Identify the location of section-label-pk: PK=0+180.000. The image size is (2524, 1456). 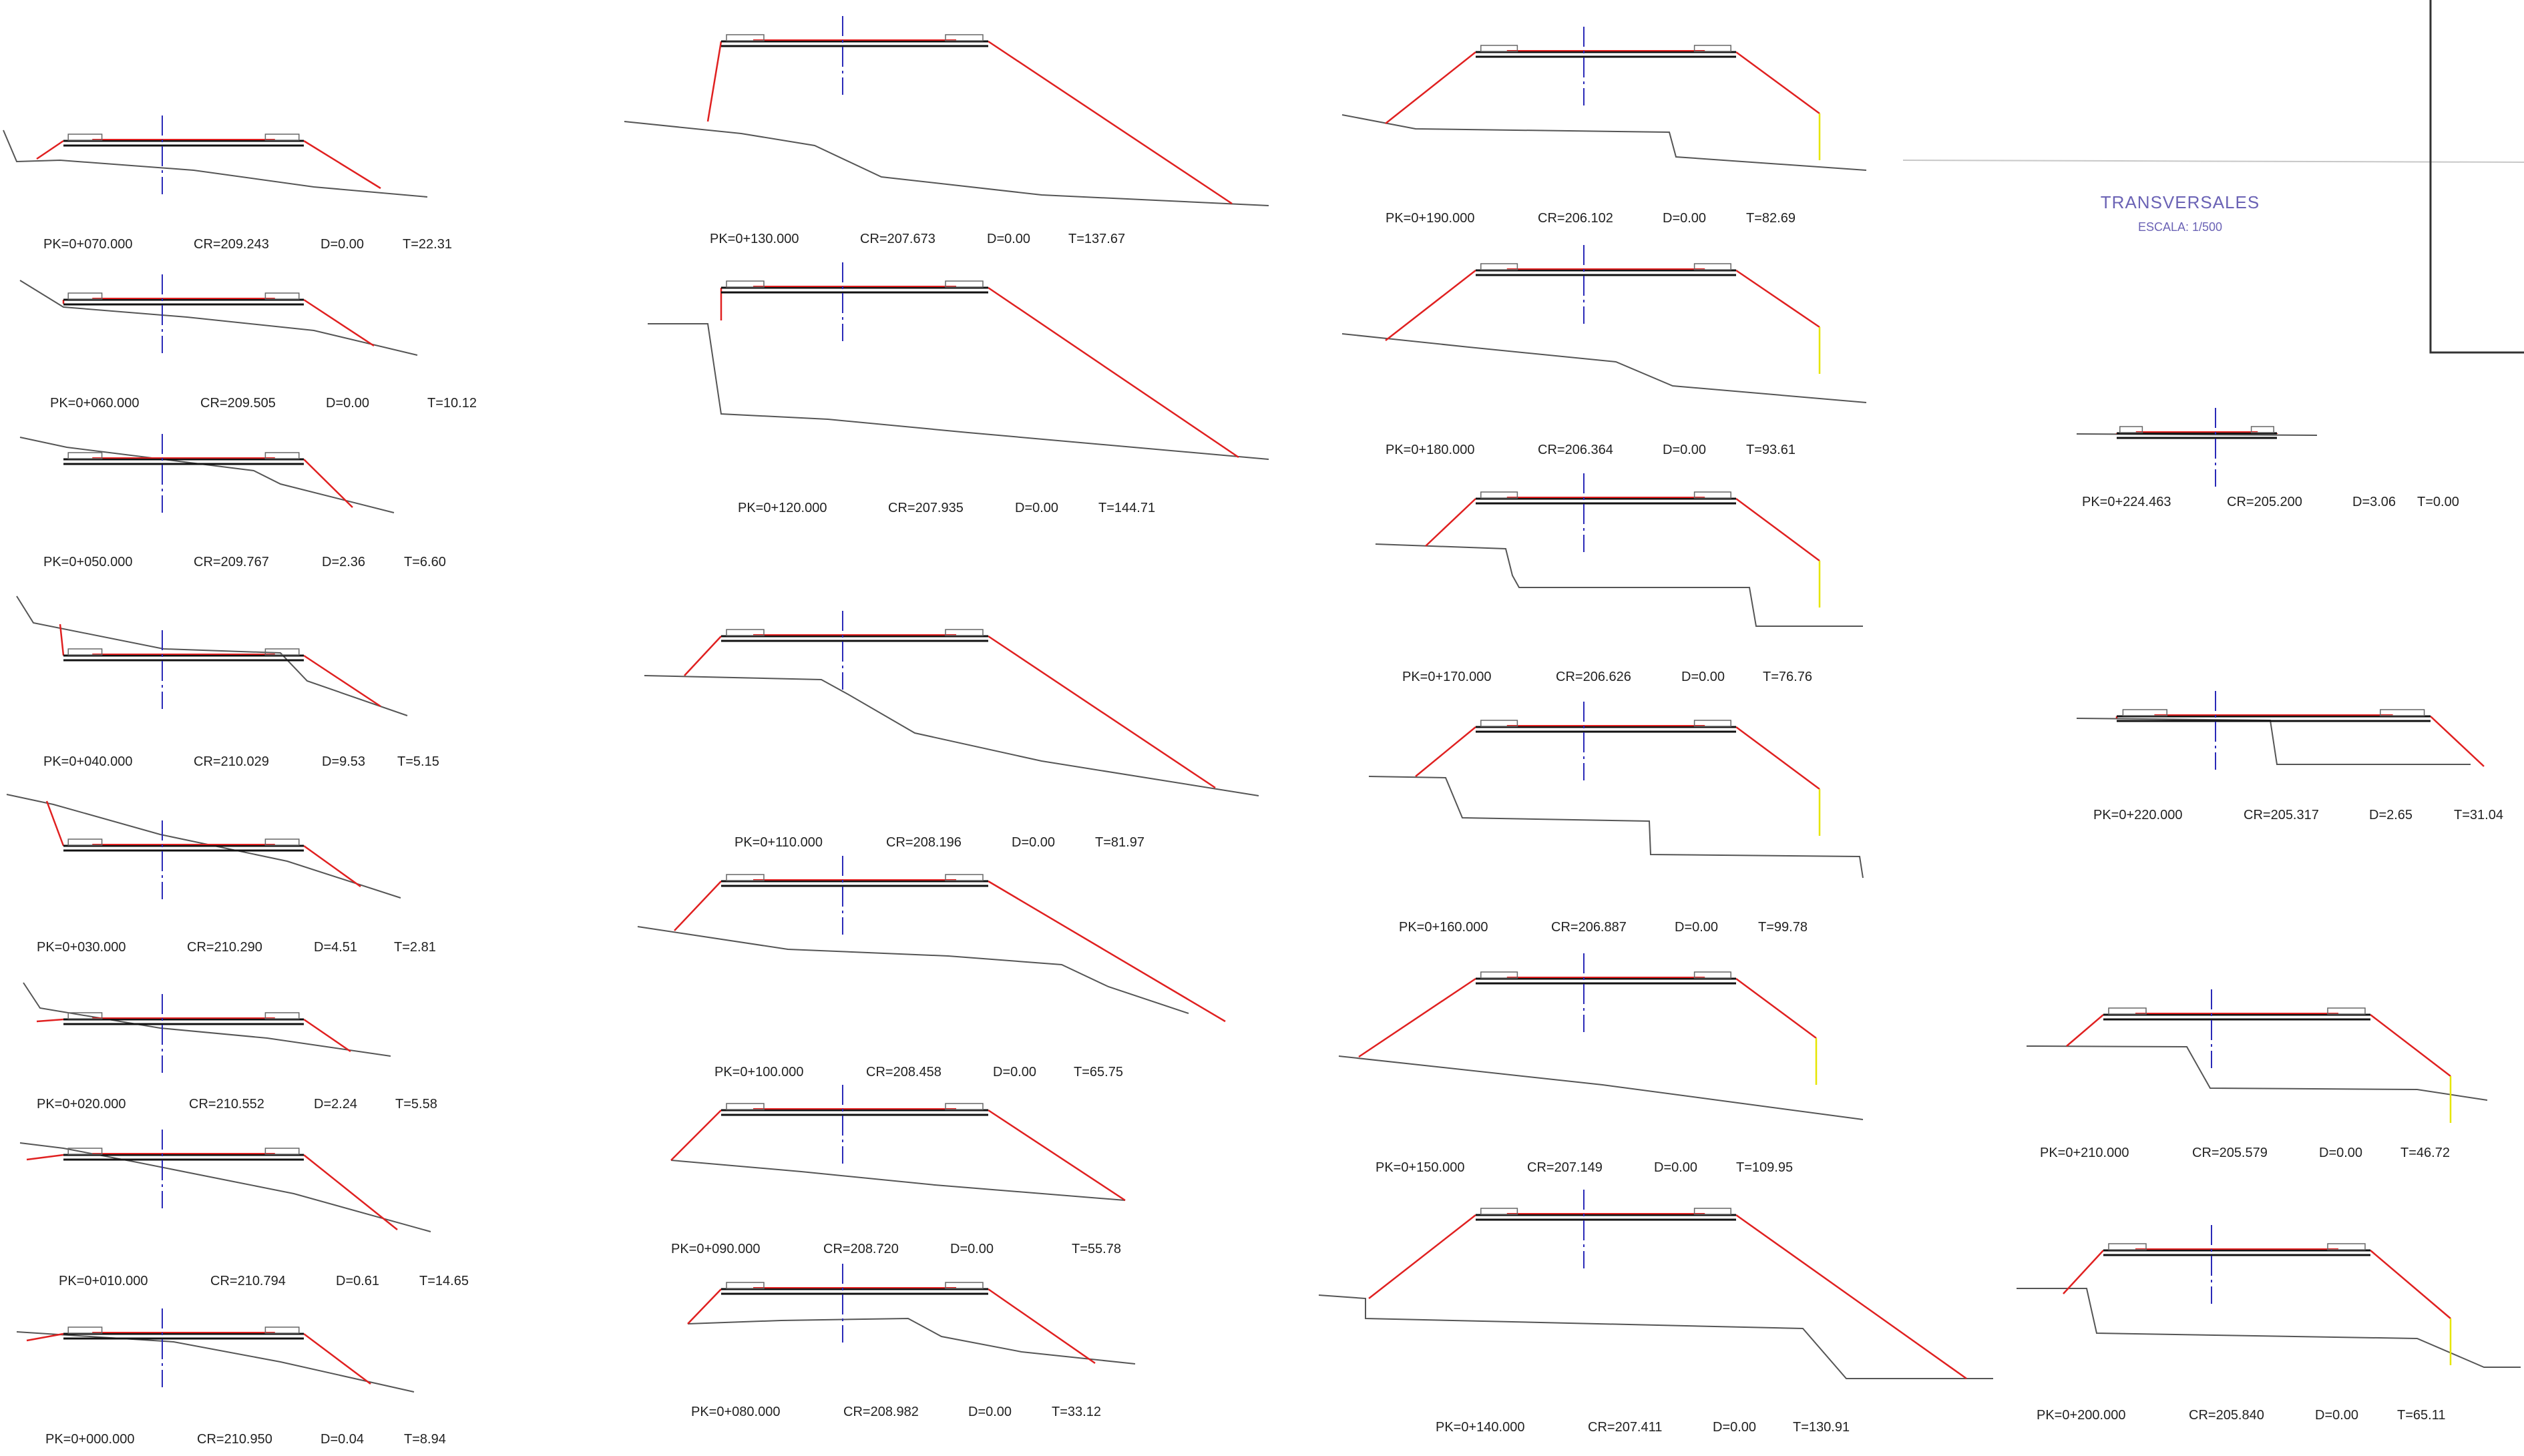
(1430, 450).